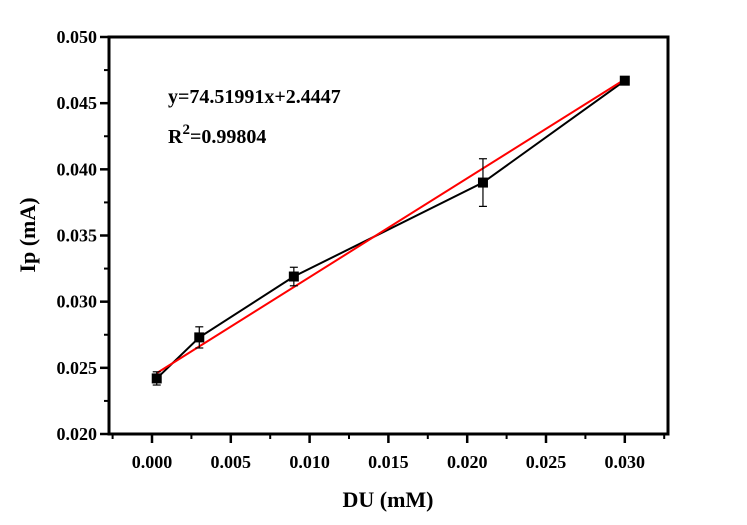 The height and width of the screenshot is (525, 747). I want to click on x-tick-label: 0.000, so click(152, 462).